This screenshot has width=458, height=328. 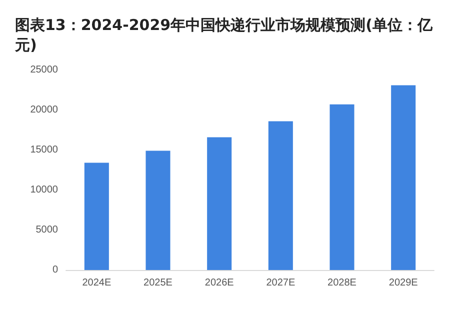 What do you see at coordinates (44, 110) in the screenshot?
I see `y-tick-label: 20000` at bounding box center [44, 110].